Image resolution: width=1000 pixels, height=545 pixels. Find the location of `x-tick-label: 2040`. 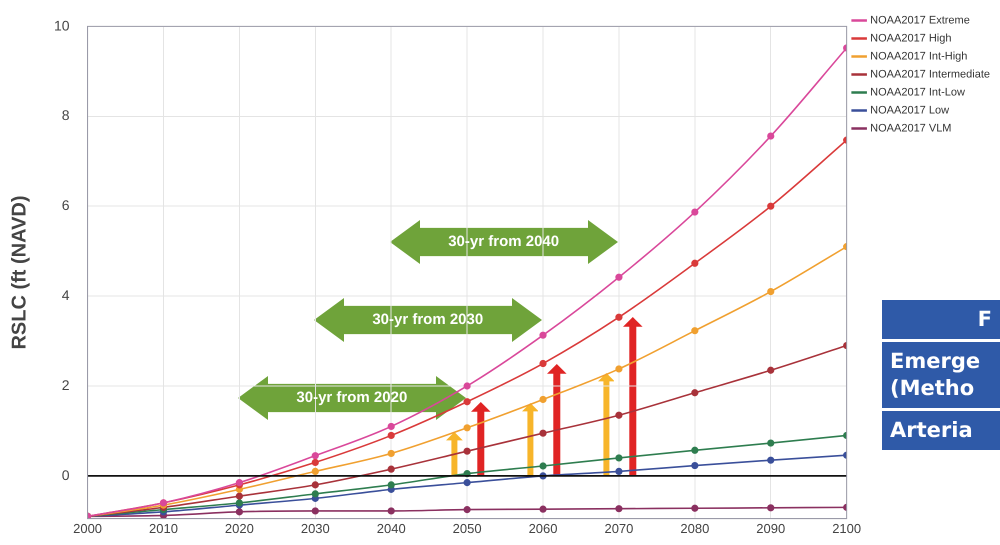

x-tick-label: 2040 is located at coordinates (391, 528).